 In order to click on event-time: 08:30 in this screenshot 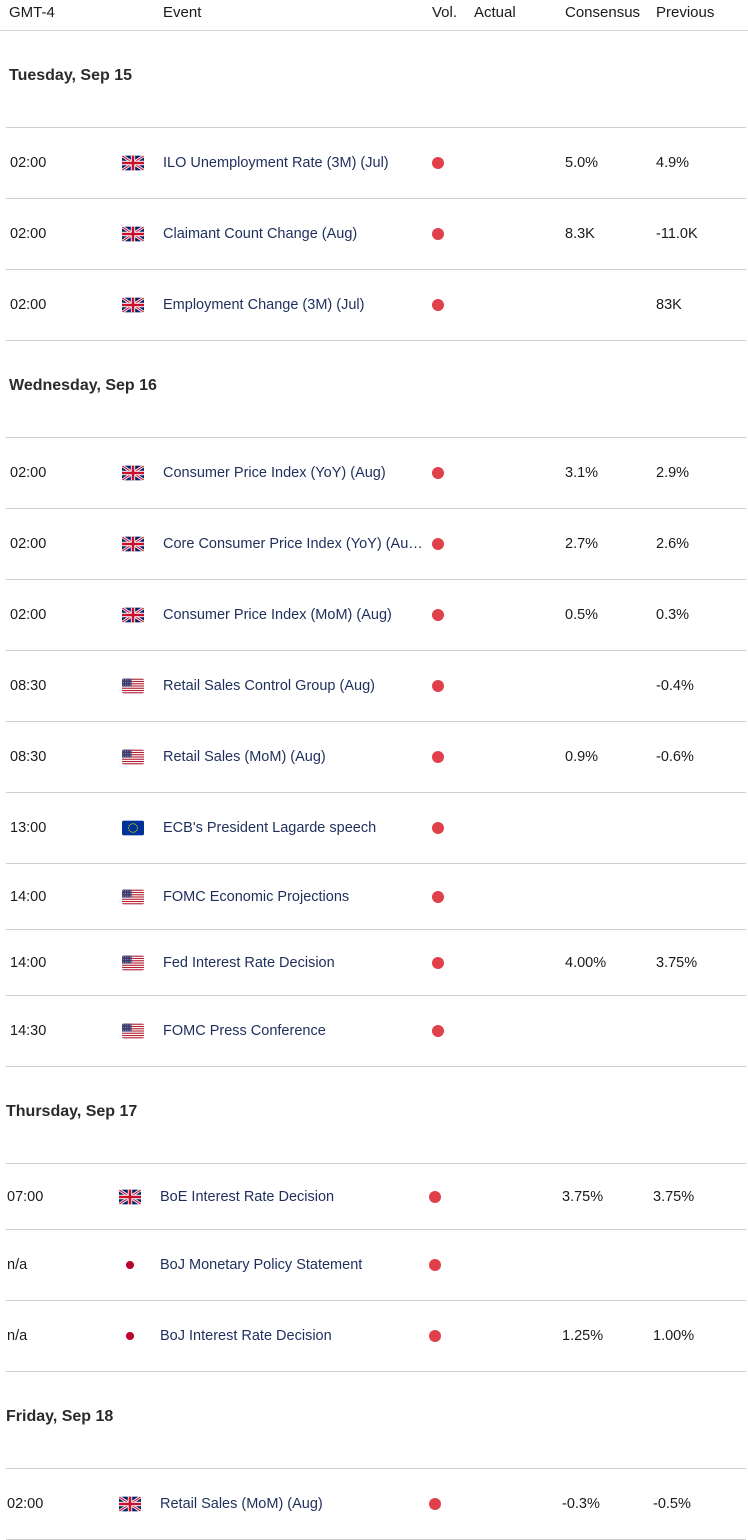, I will do `click(28, 757)`.